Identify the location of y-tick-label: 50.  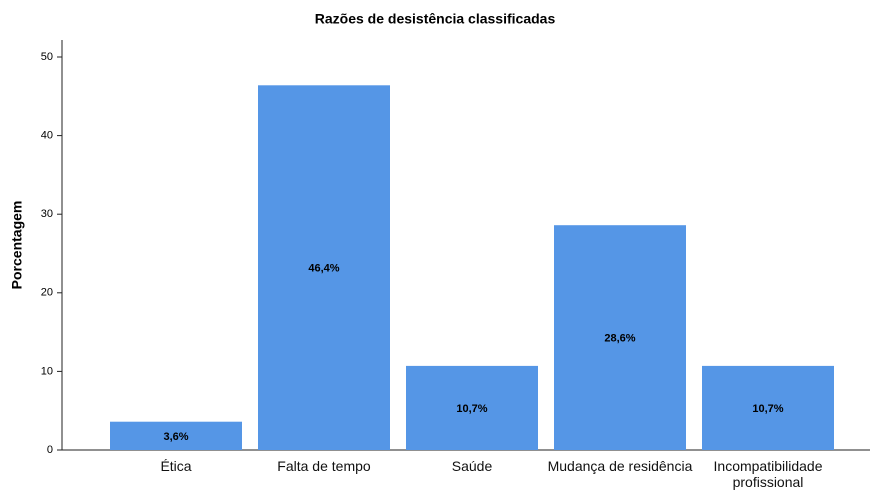
(47, 57).